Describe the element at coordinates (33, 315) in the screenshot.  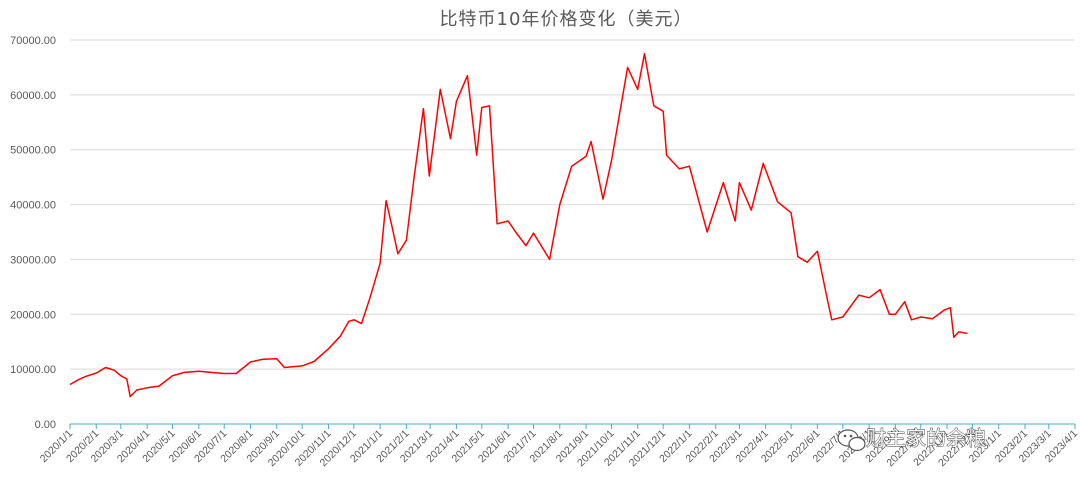
I see `y-tick-label: 20000.00` at that location.